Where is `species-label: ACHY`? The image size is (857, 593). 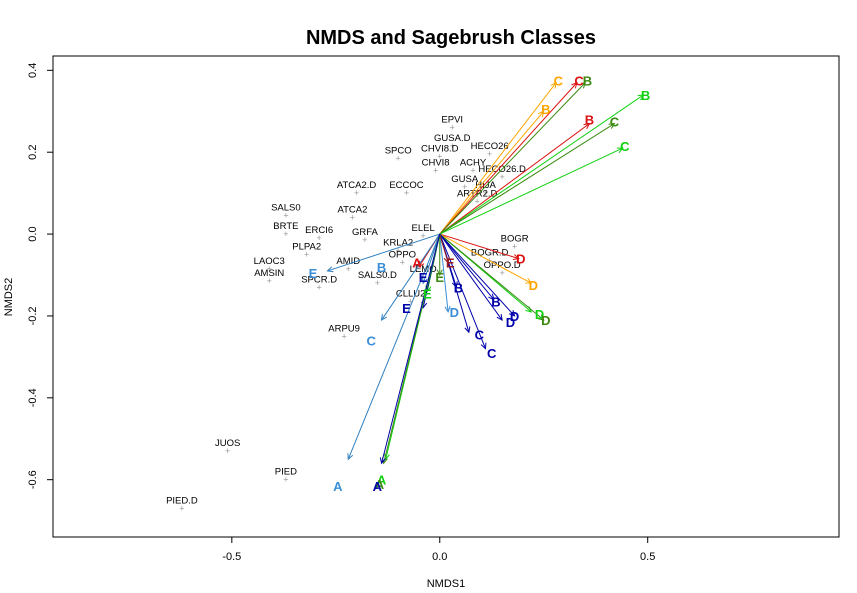 species-label: ACHY is located at coordinates (473, 163).